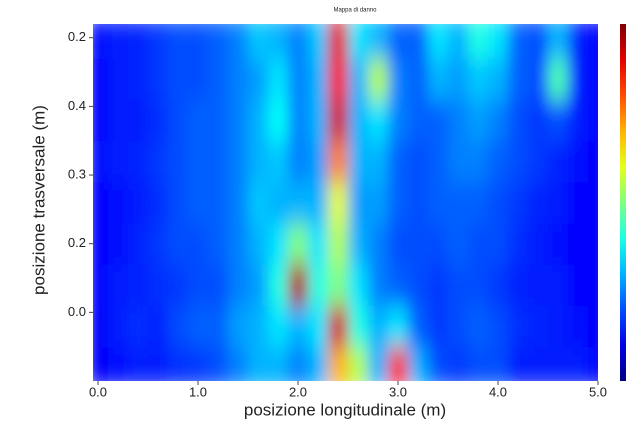  What do you see at coordinates (498, 391) in the screenshot?
I see `x-tick-label: 4.0` at bounding box center [498, 391].